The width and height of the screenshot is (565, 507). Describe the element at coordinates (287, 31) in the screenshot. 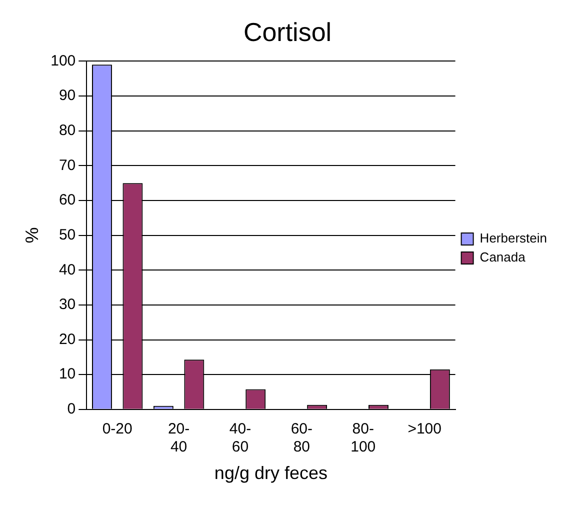

I see `chart-title: Cortisol` at that location.